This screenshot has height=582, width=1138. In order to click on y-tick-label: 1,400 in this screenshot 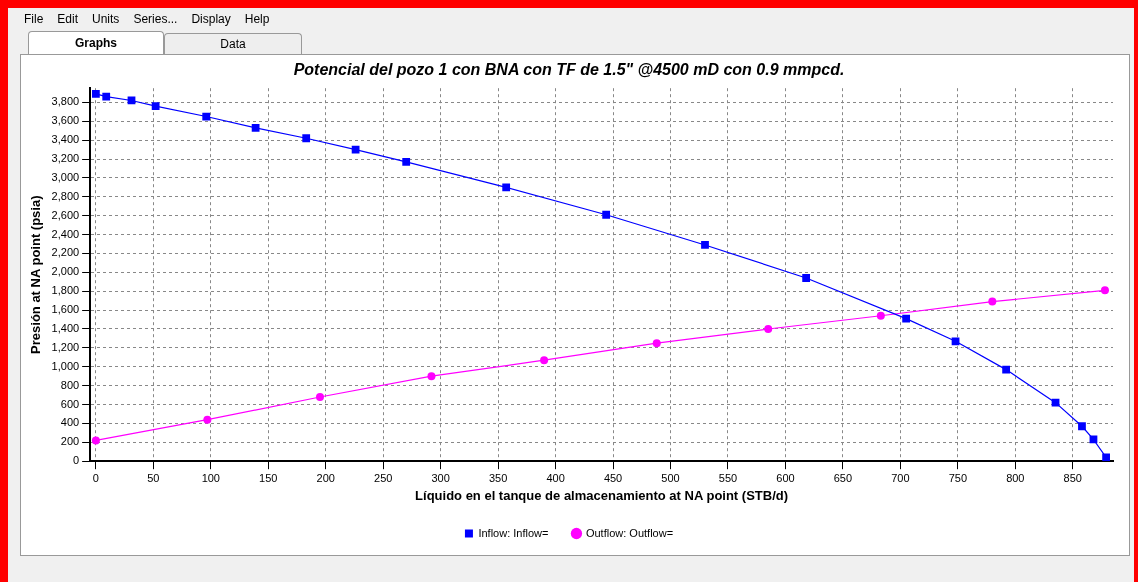, I will do `click(65, 328)`.